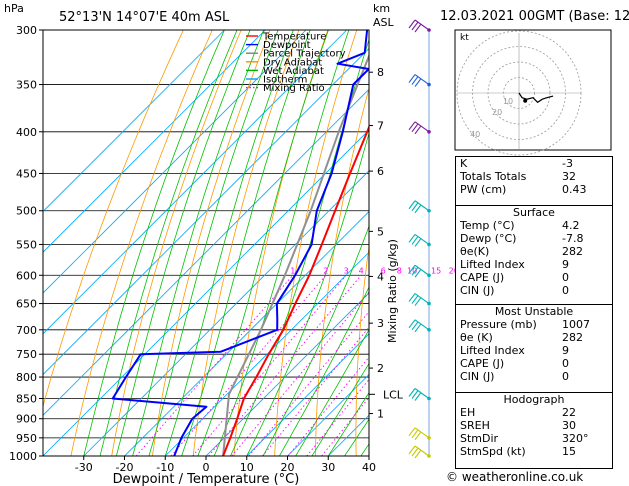 This screenshot has height=486, width=629. Describe the element at coordinates (475, 425) in the screenshot. I see `row-label: SREH` at that location.